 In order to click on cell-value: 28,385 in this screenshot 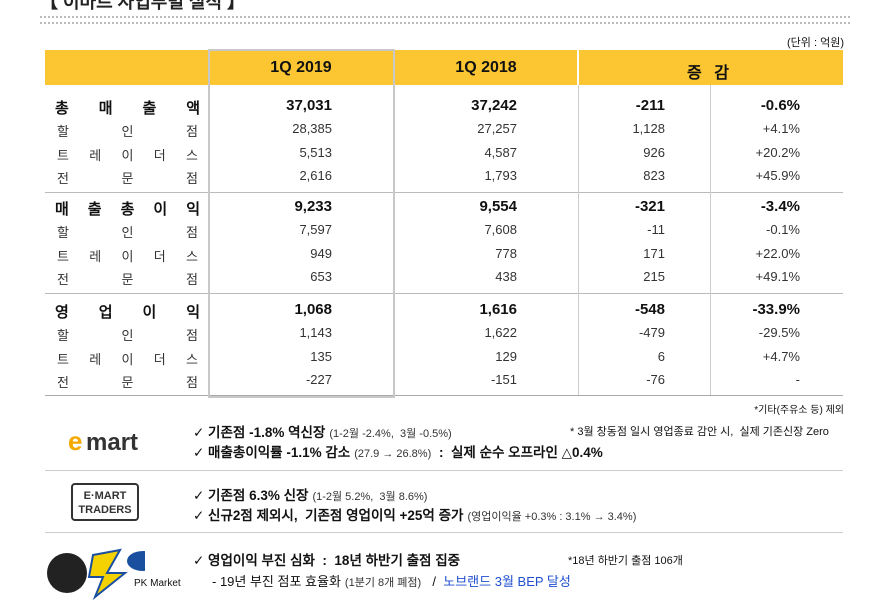, I will do `click(312, 128)`.